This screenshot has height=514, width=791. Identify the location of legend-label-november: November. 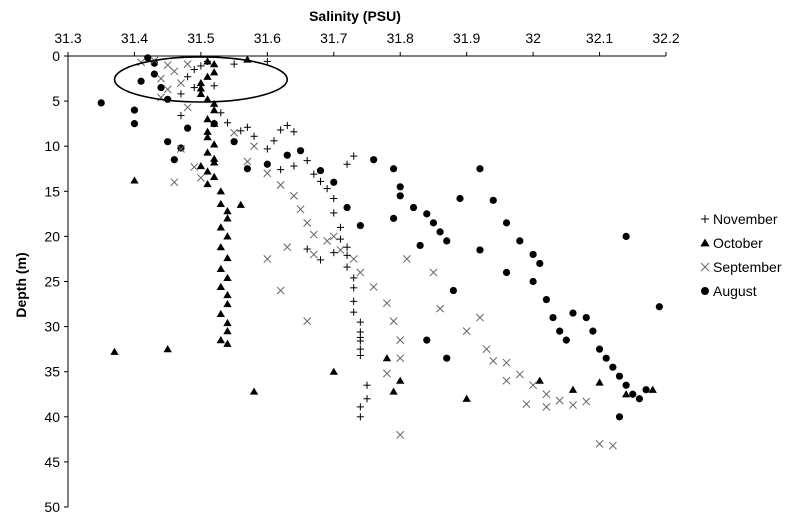
(745, 219).